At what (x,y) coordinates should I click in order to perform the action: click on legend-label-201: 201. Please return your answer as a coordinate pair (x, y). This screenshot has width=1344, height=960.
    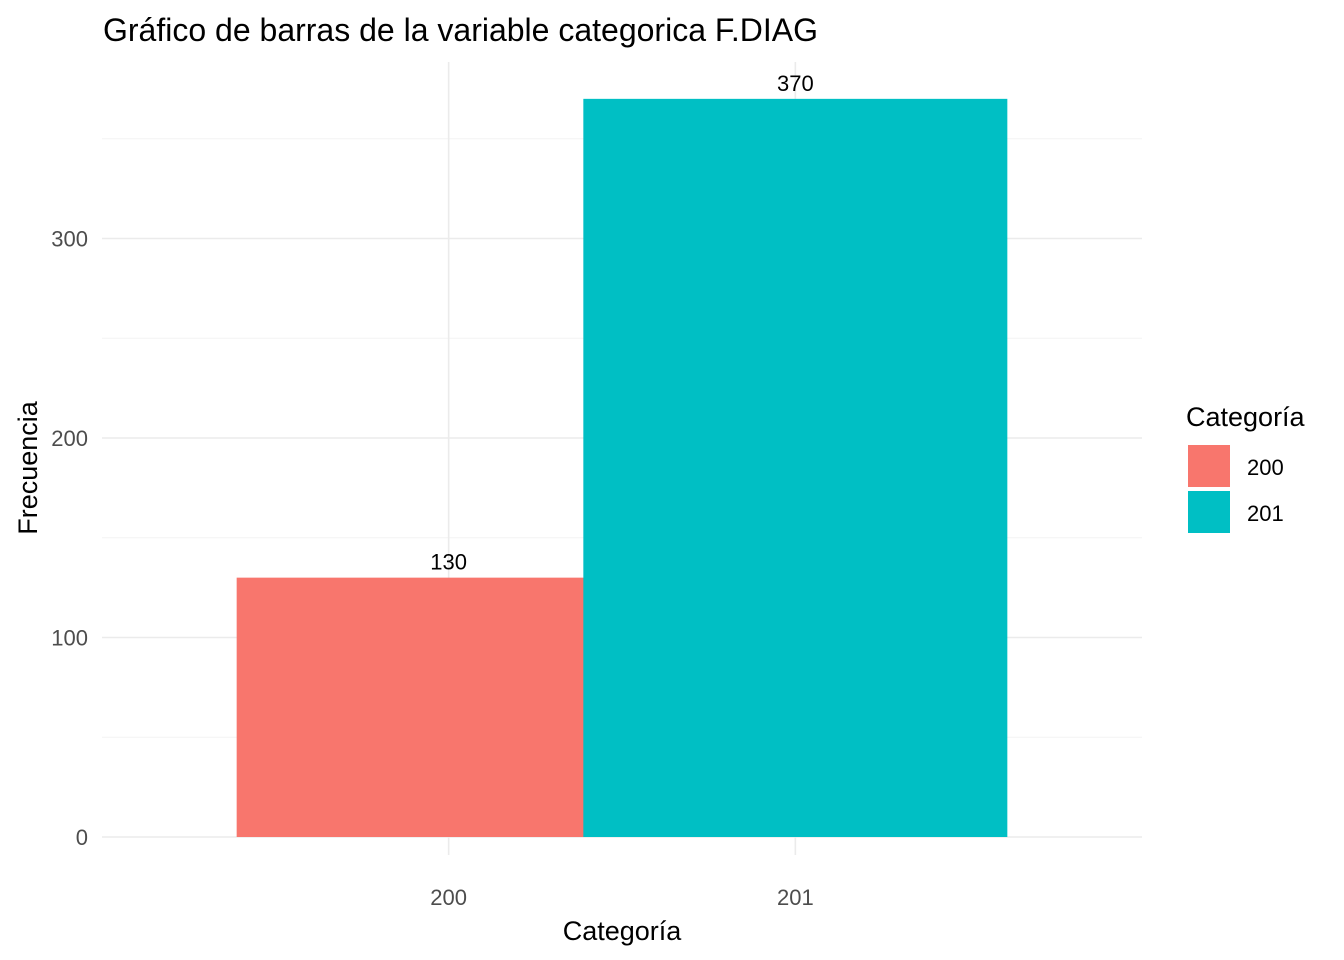
    Looking at the image, I should click on (1265, 513).